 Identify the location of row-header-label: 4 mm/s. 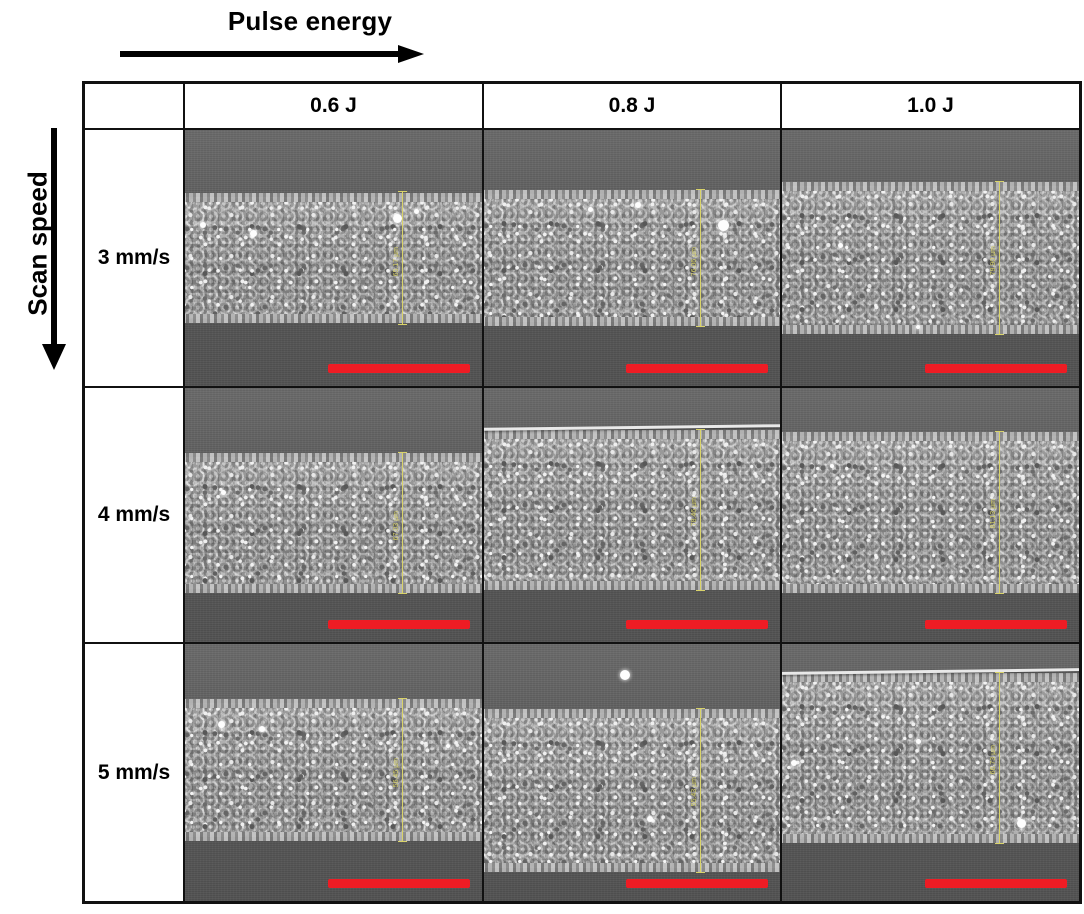
(134, 514).